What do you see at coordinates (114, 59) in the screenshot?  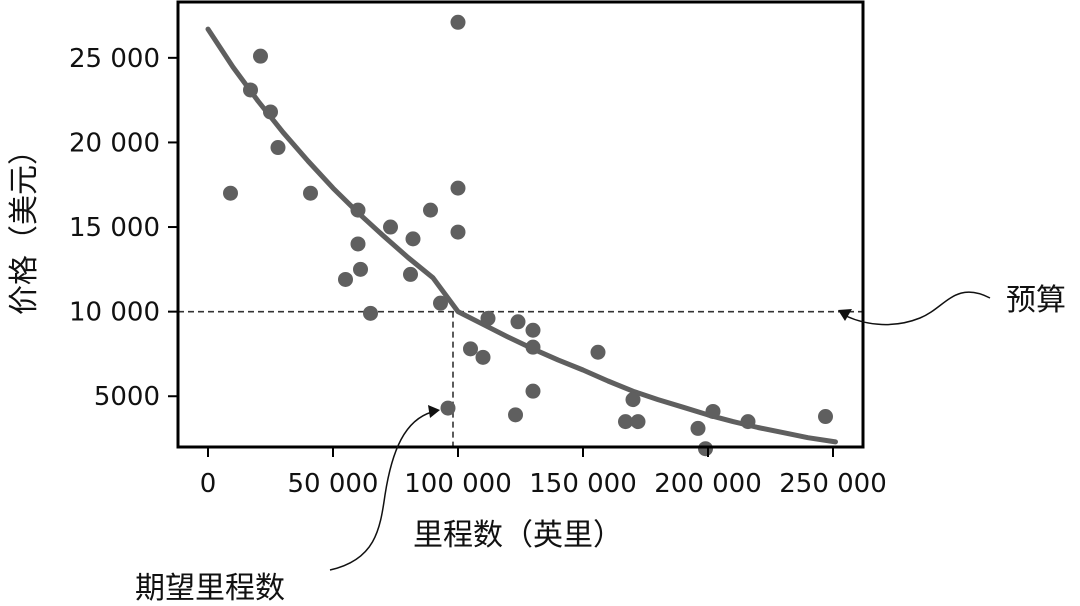 I see `y-tick-label-5: 25 000` at bounding box center [114, 59].